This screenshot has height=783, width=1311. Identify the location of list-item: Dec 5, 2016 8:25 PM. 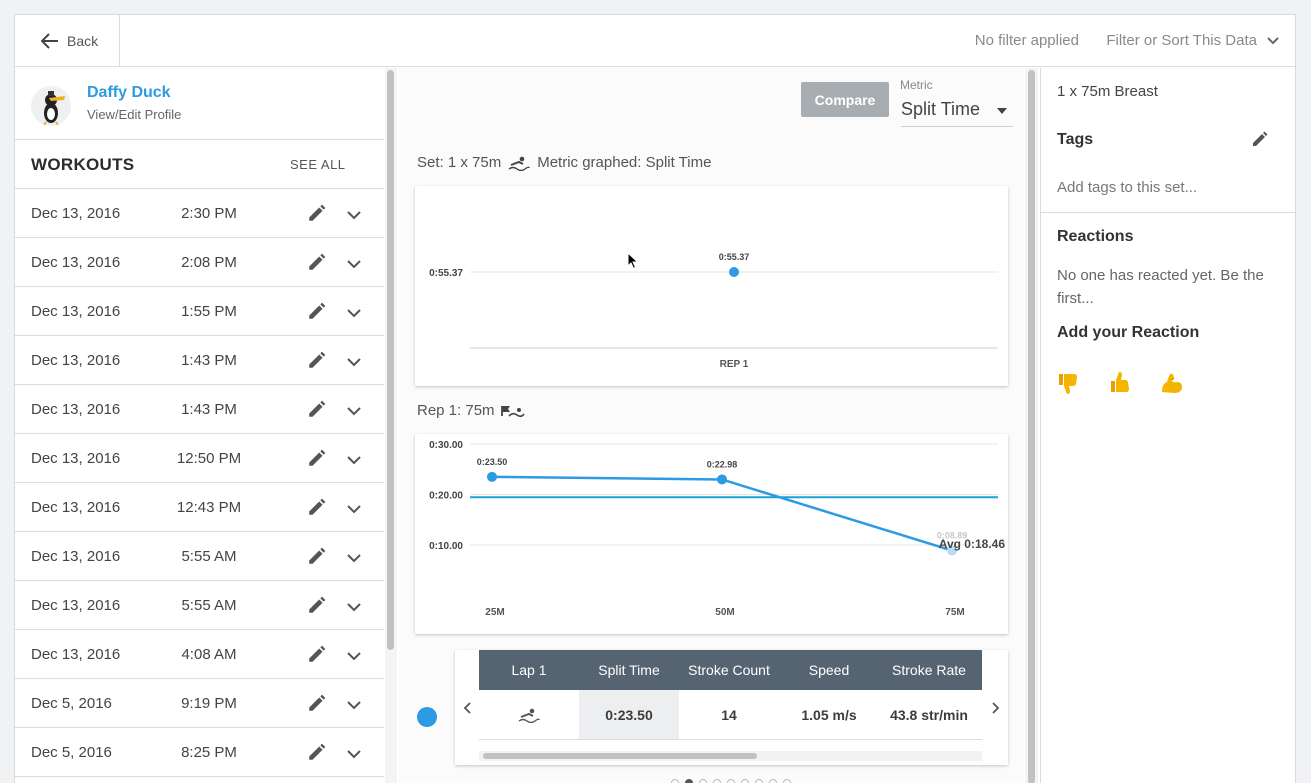
(199, 752).